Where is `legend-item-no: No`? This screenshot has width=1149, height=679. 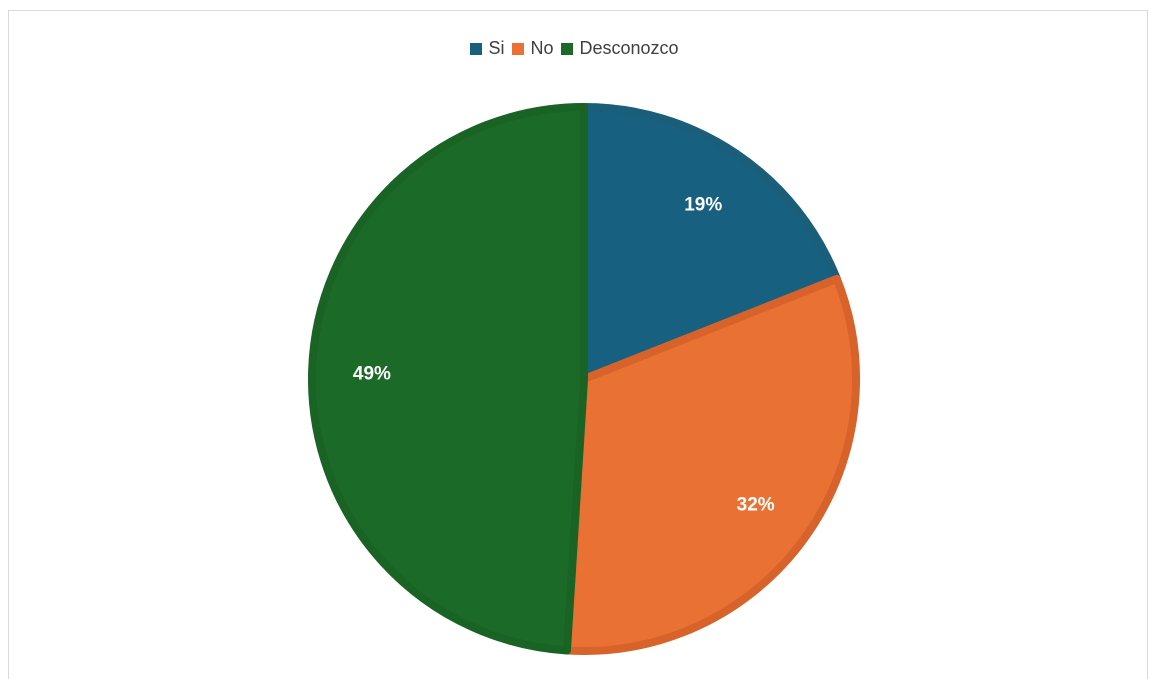
legend-item-no: No is located at coordinates (532, 48).